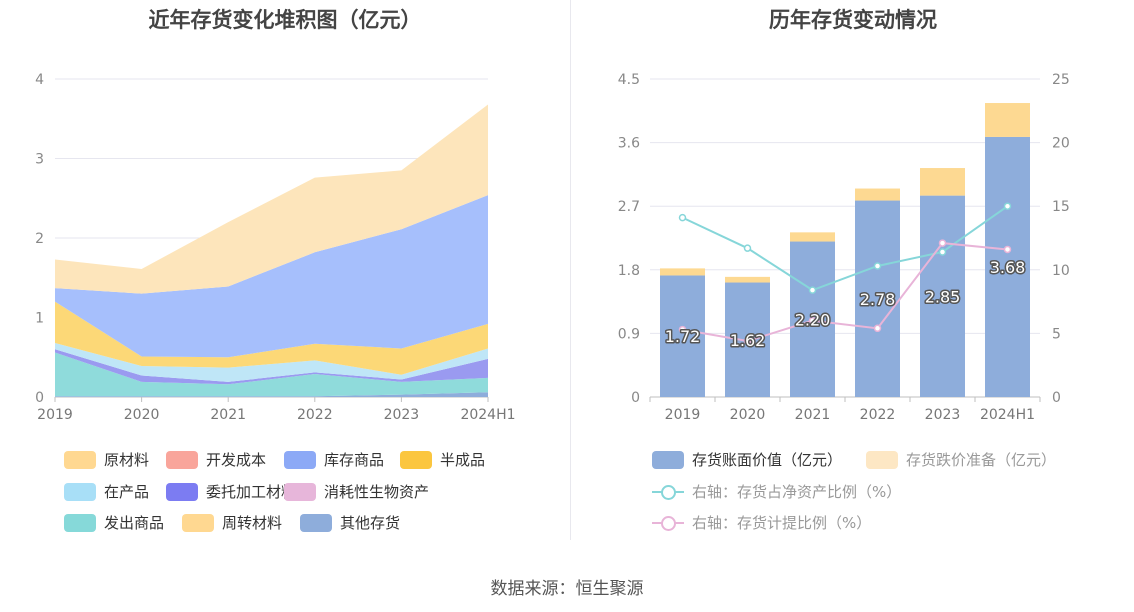  What do you see at coordinates (567, 589) in the screenshot?
I see `data-source-note: 数据来源：恒生聚源` at bounding box center [567, 589].